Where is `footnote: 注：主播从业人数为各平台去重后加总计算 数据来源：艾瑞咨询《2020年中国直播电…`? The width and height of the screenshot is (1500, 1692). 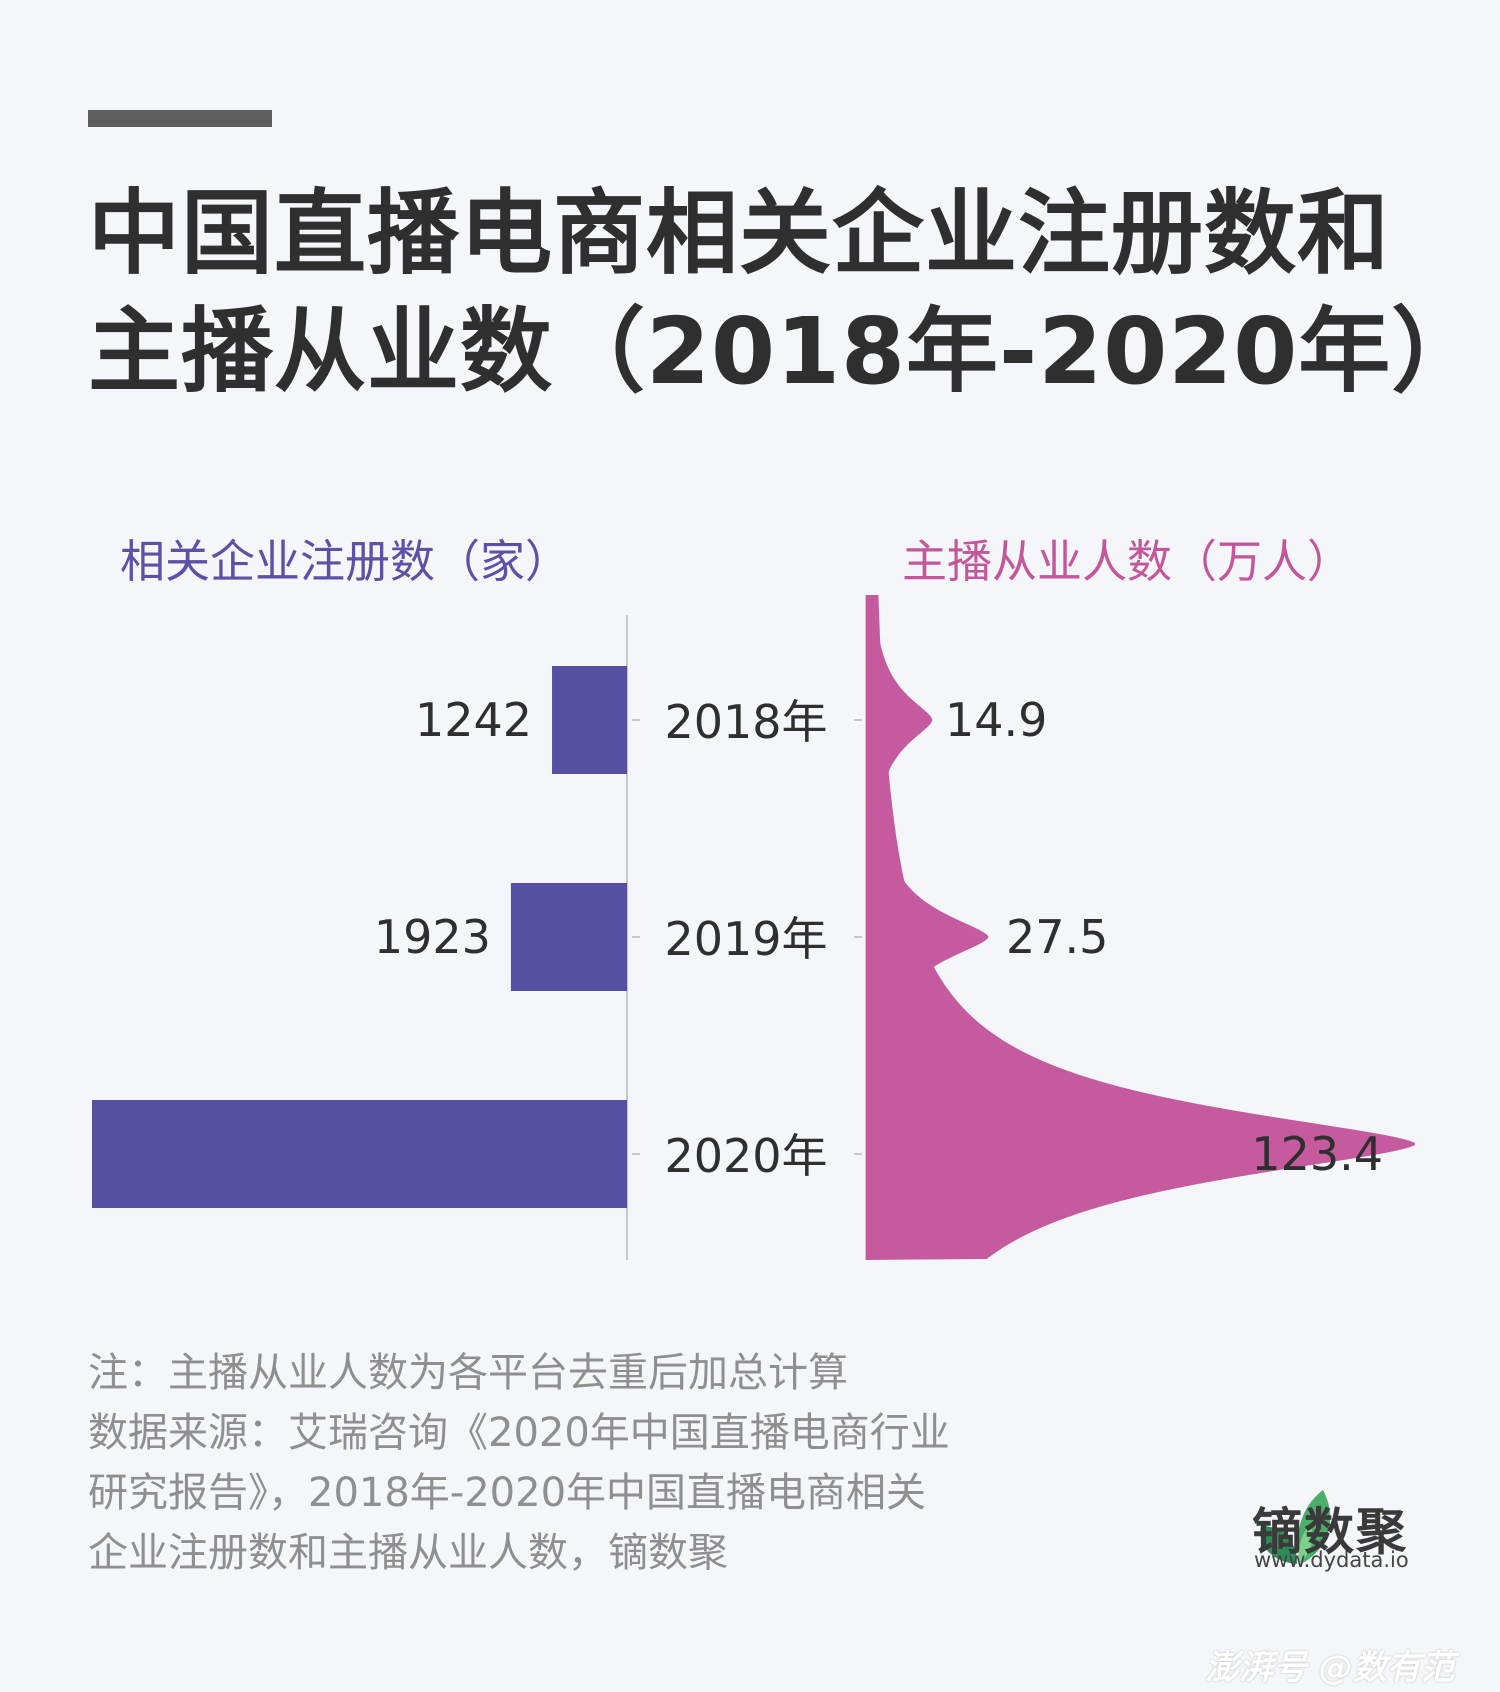
footnote: 注：主播从业人数为各平台去重后加总计算 数据来源：艾瑞咨询《2020年中国直播电… is located at coordinates (588, 1463).